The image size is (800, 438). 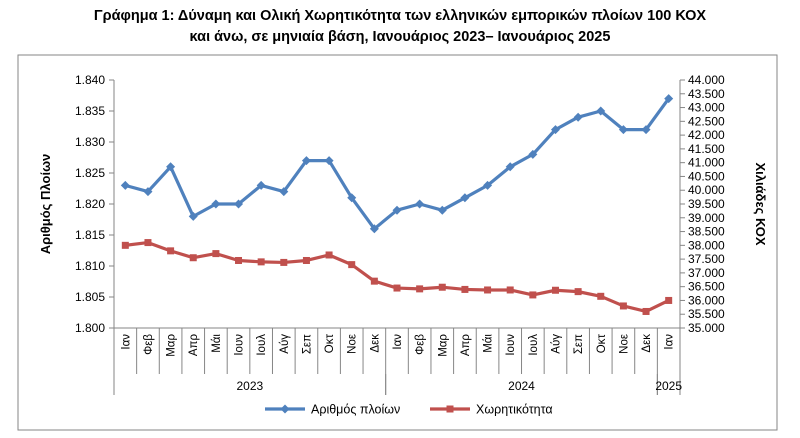 I want to click on chart-legend: Αριθμός πλοίων Χωρητικότητα, so click(x=409, y=410).